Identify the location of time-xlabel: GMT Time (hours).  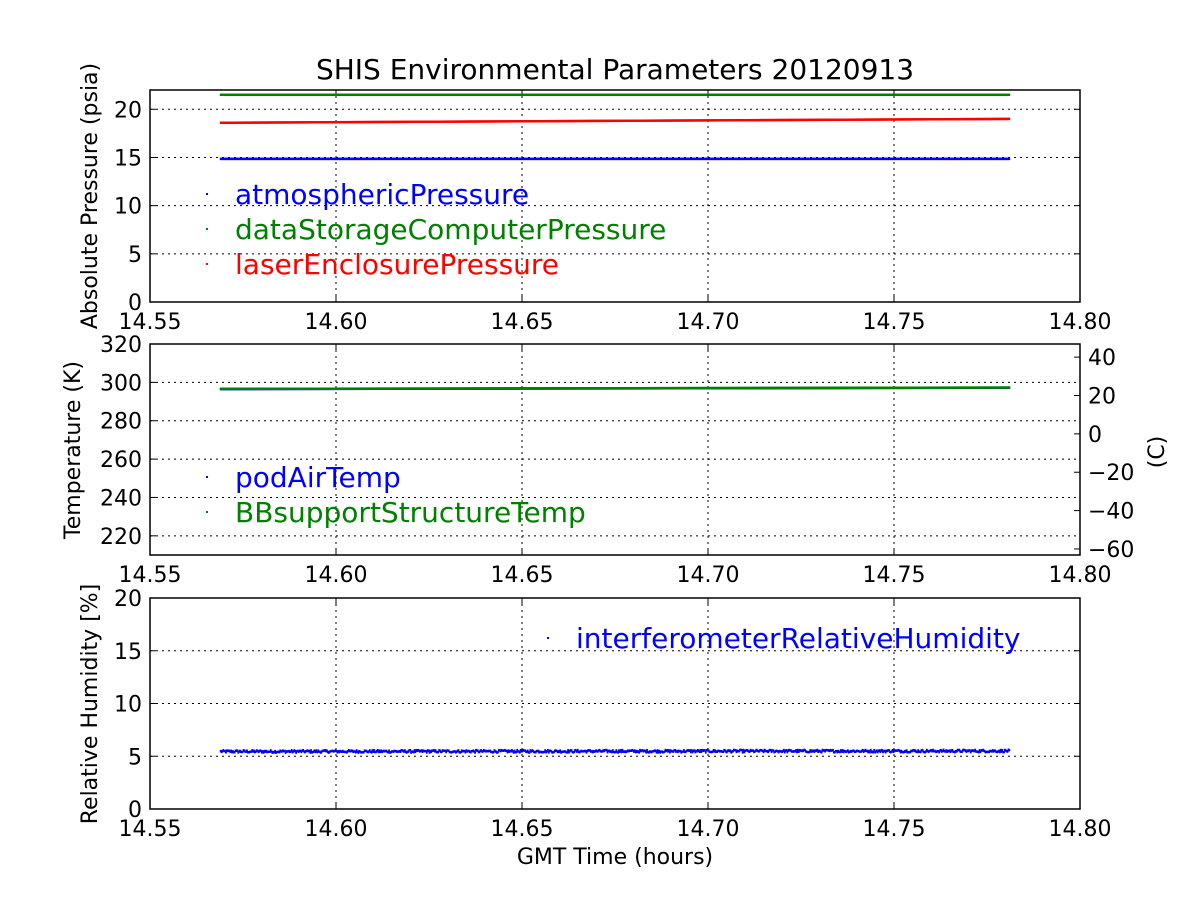
(615, 857).